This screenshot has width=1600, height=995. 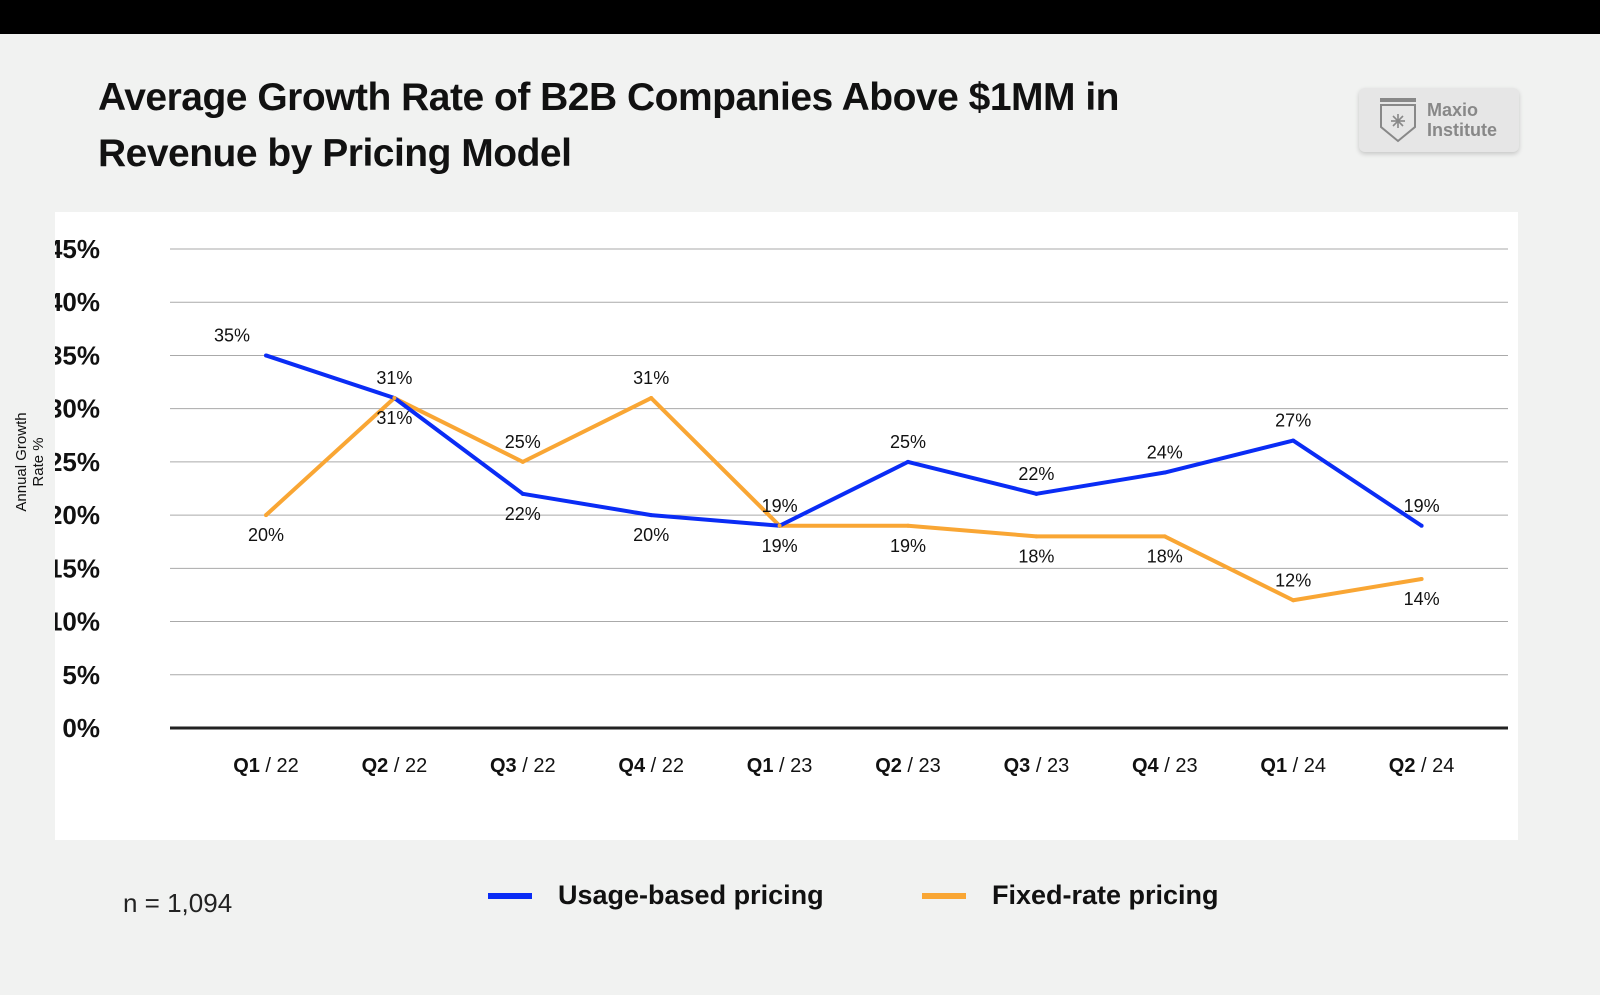 I want to click on top-bar, so click(x=800, y=17).